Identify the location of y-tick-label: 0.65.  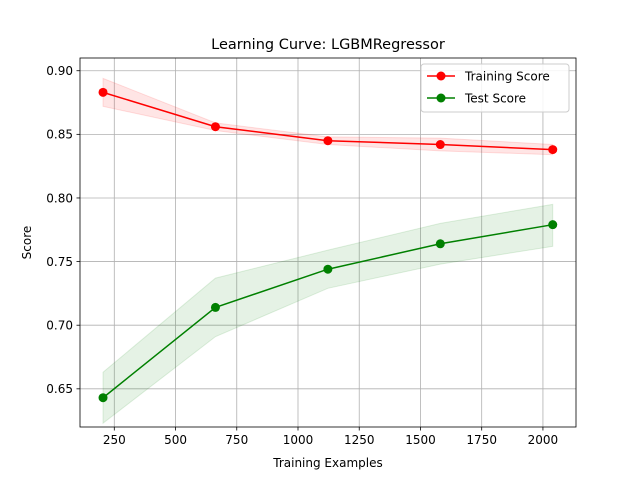
(59, 389).